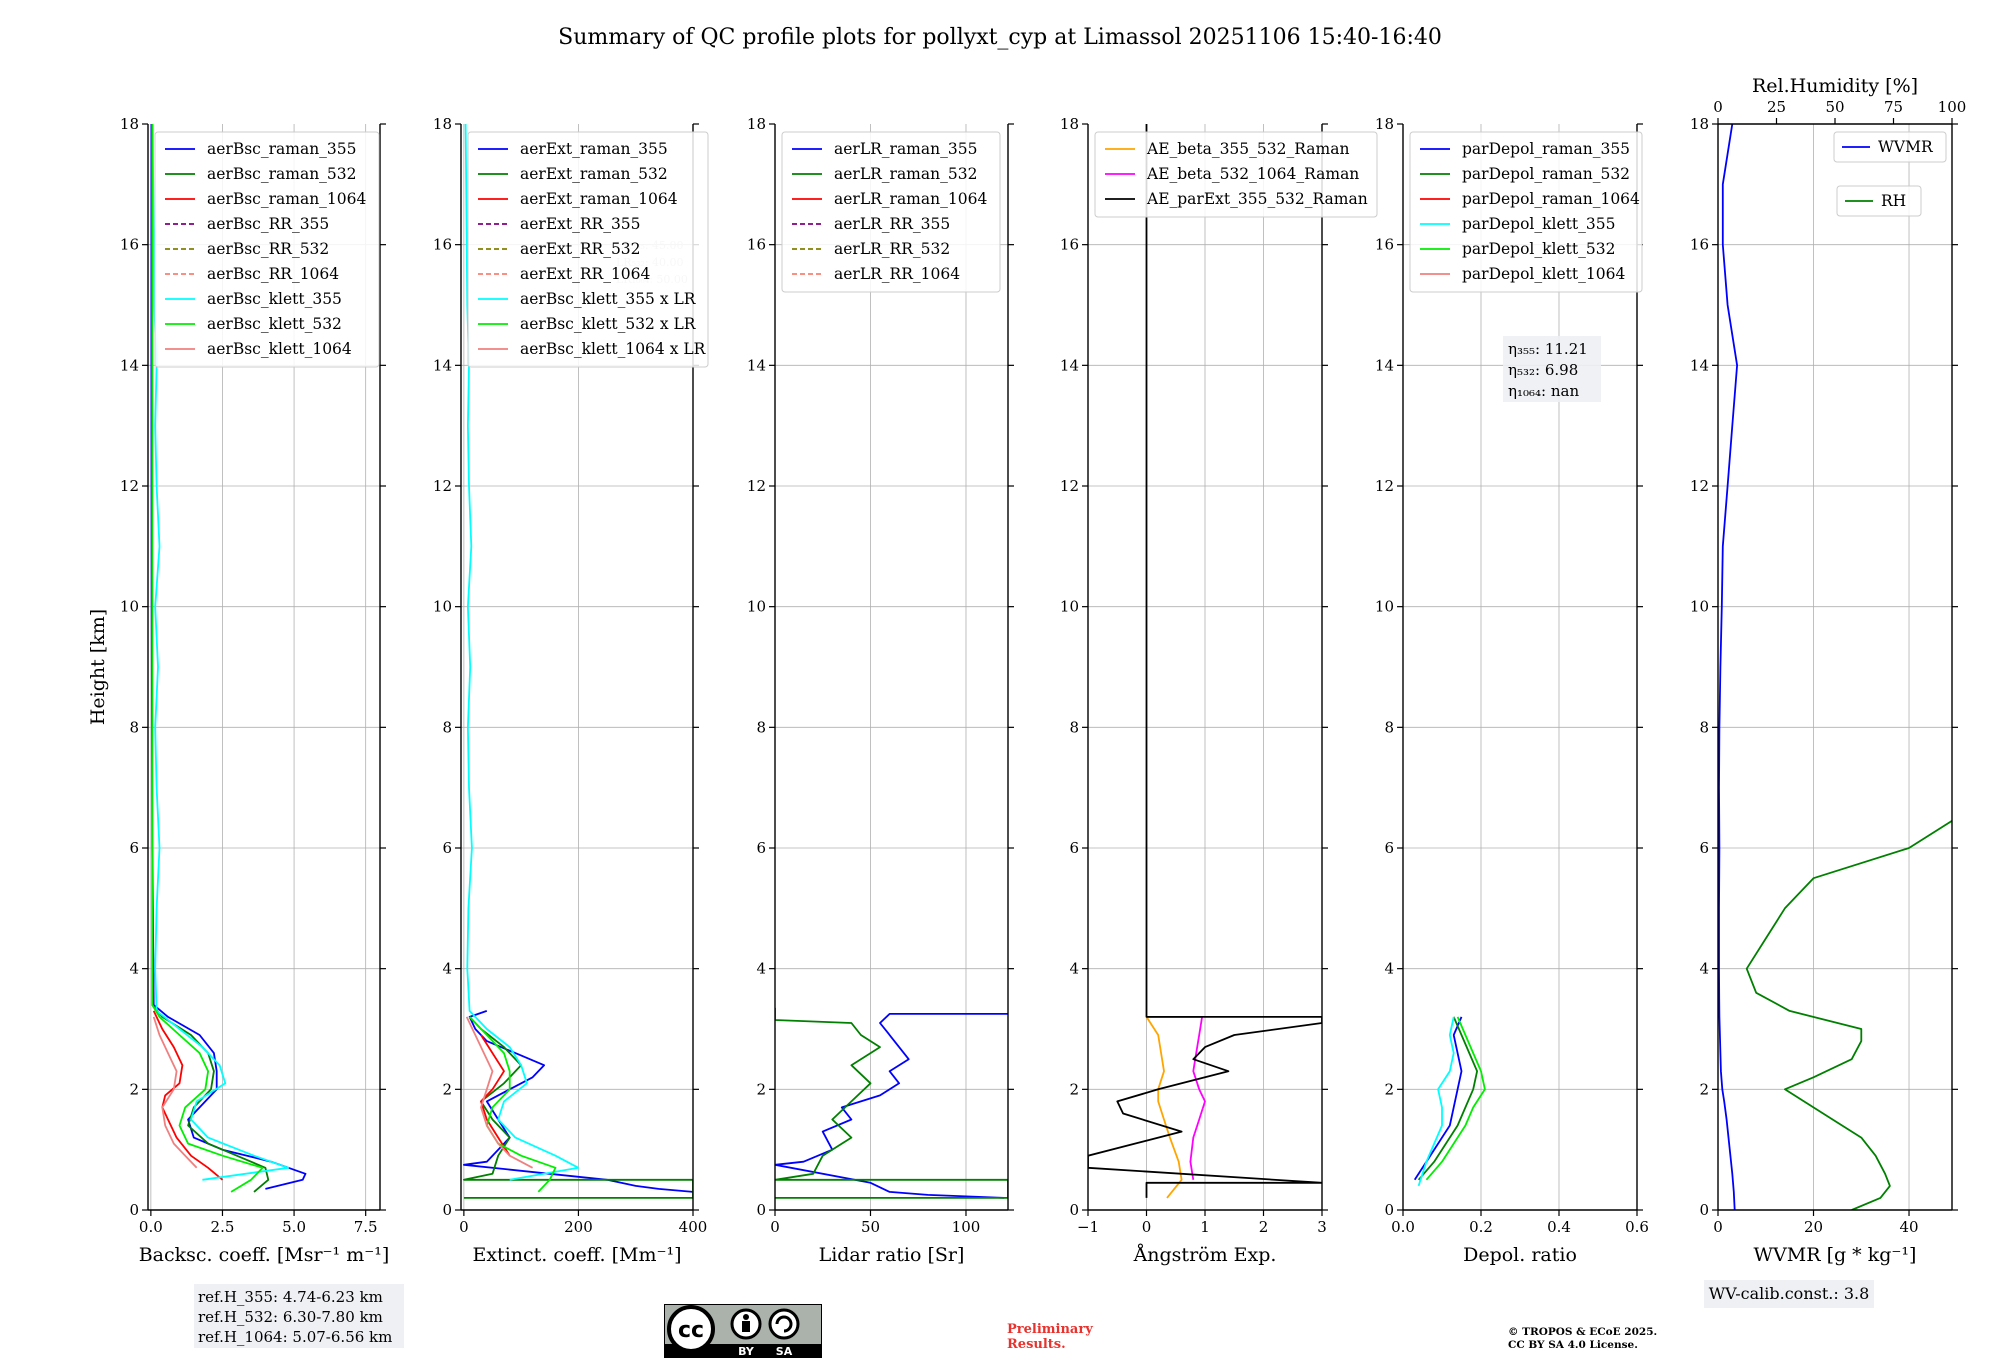 The image size is (2000, 1362). I want to click on legend-label: aerBsc_klett_355 x LR, so click(608, 299).